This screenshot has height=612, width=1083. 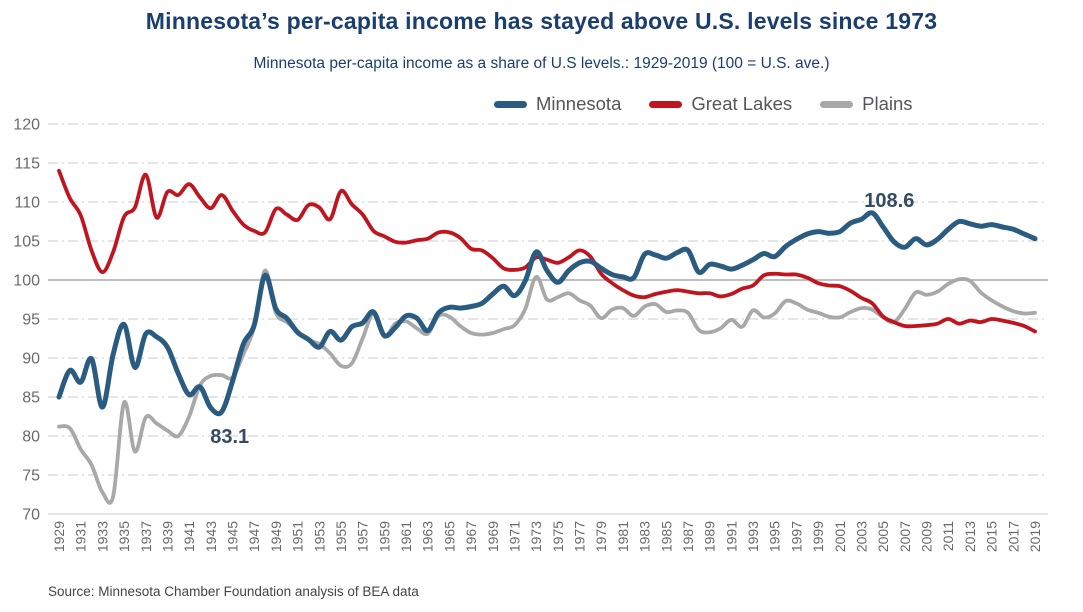 What do you see at coordinates (1013, 536) in the screenshot?
I see `x-tick-label: 2017` at bounding box center [1013, 536].